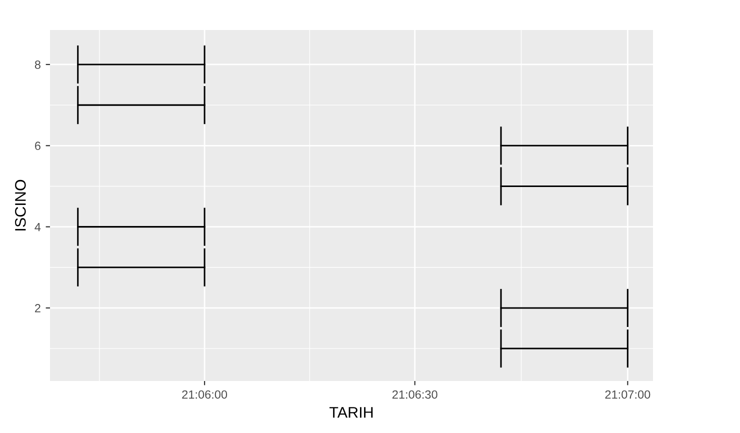 This screenshot has width=740, height=433. Describe the element at coordinates (20, 205) in the screenshot. I see `y-axis-title: ISCINO` at that location.